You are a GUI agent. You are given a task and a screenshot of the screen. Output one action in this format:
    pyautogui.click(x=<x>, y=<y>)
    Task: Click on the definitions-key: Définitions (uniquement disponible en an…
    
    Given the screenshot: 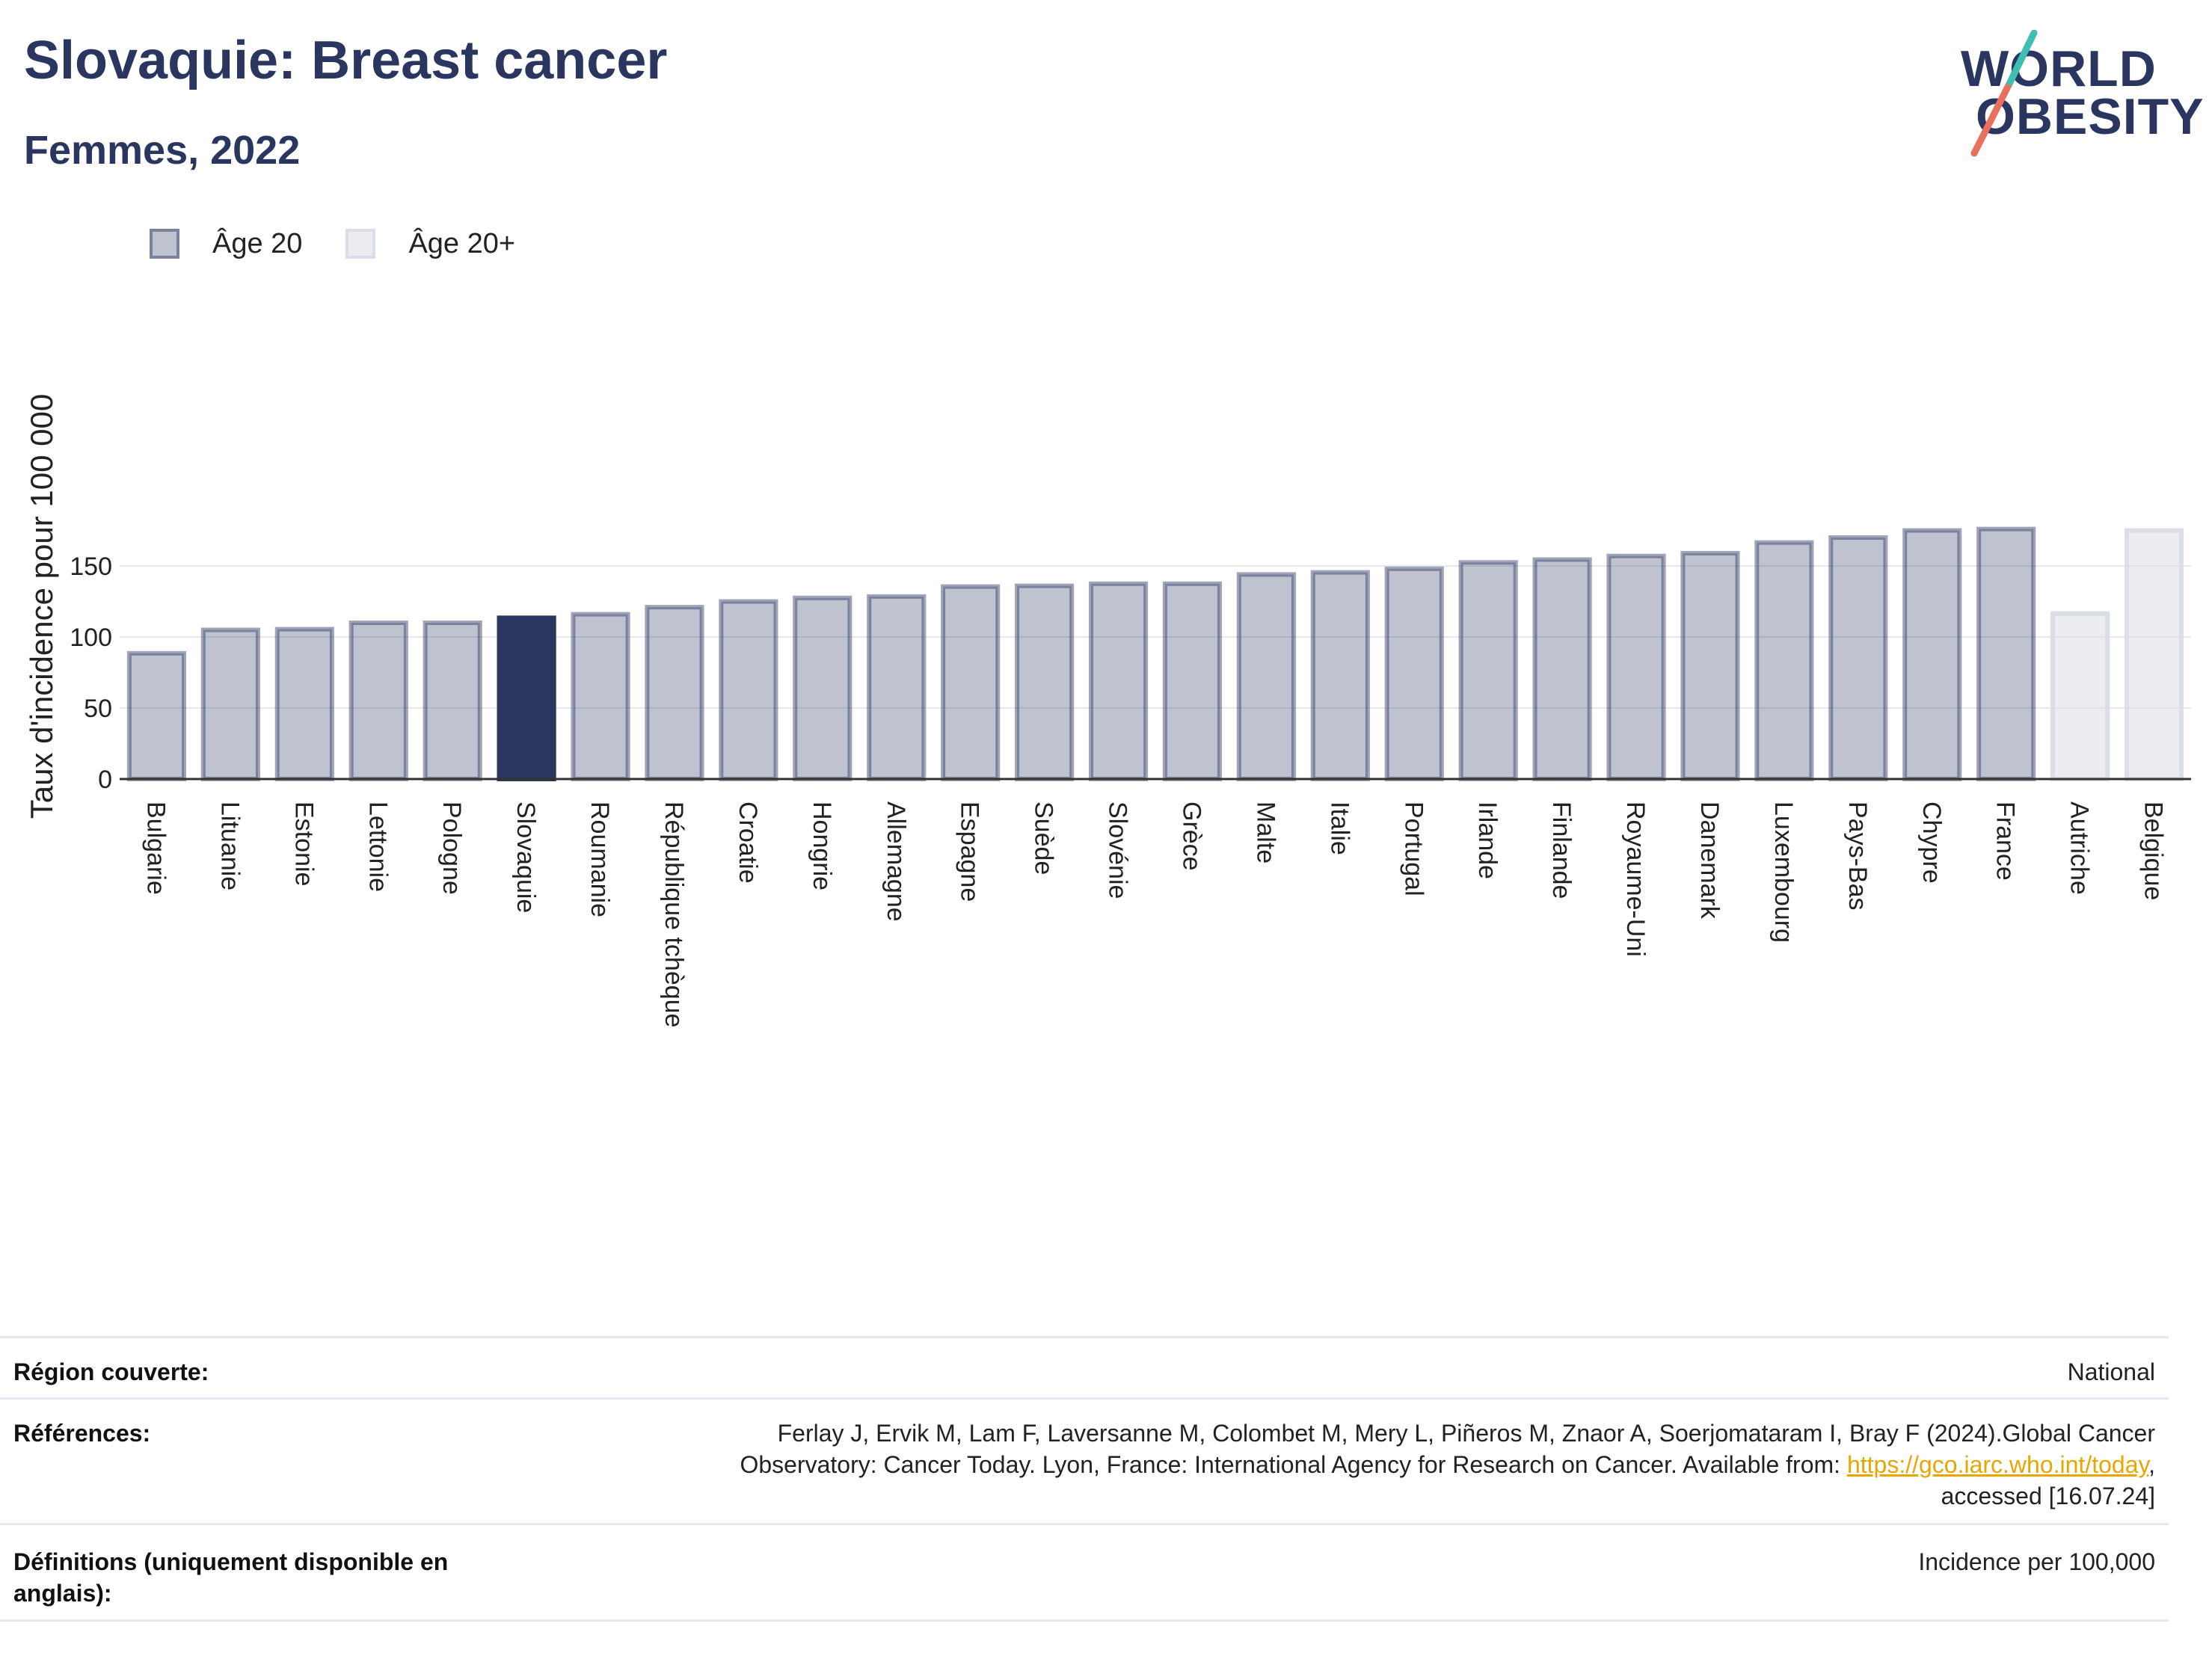 What is the action you would take?
    pyautogui.click(x=231, y=1577)
    